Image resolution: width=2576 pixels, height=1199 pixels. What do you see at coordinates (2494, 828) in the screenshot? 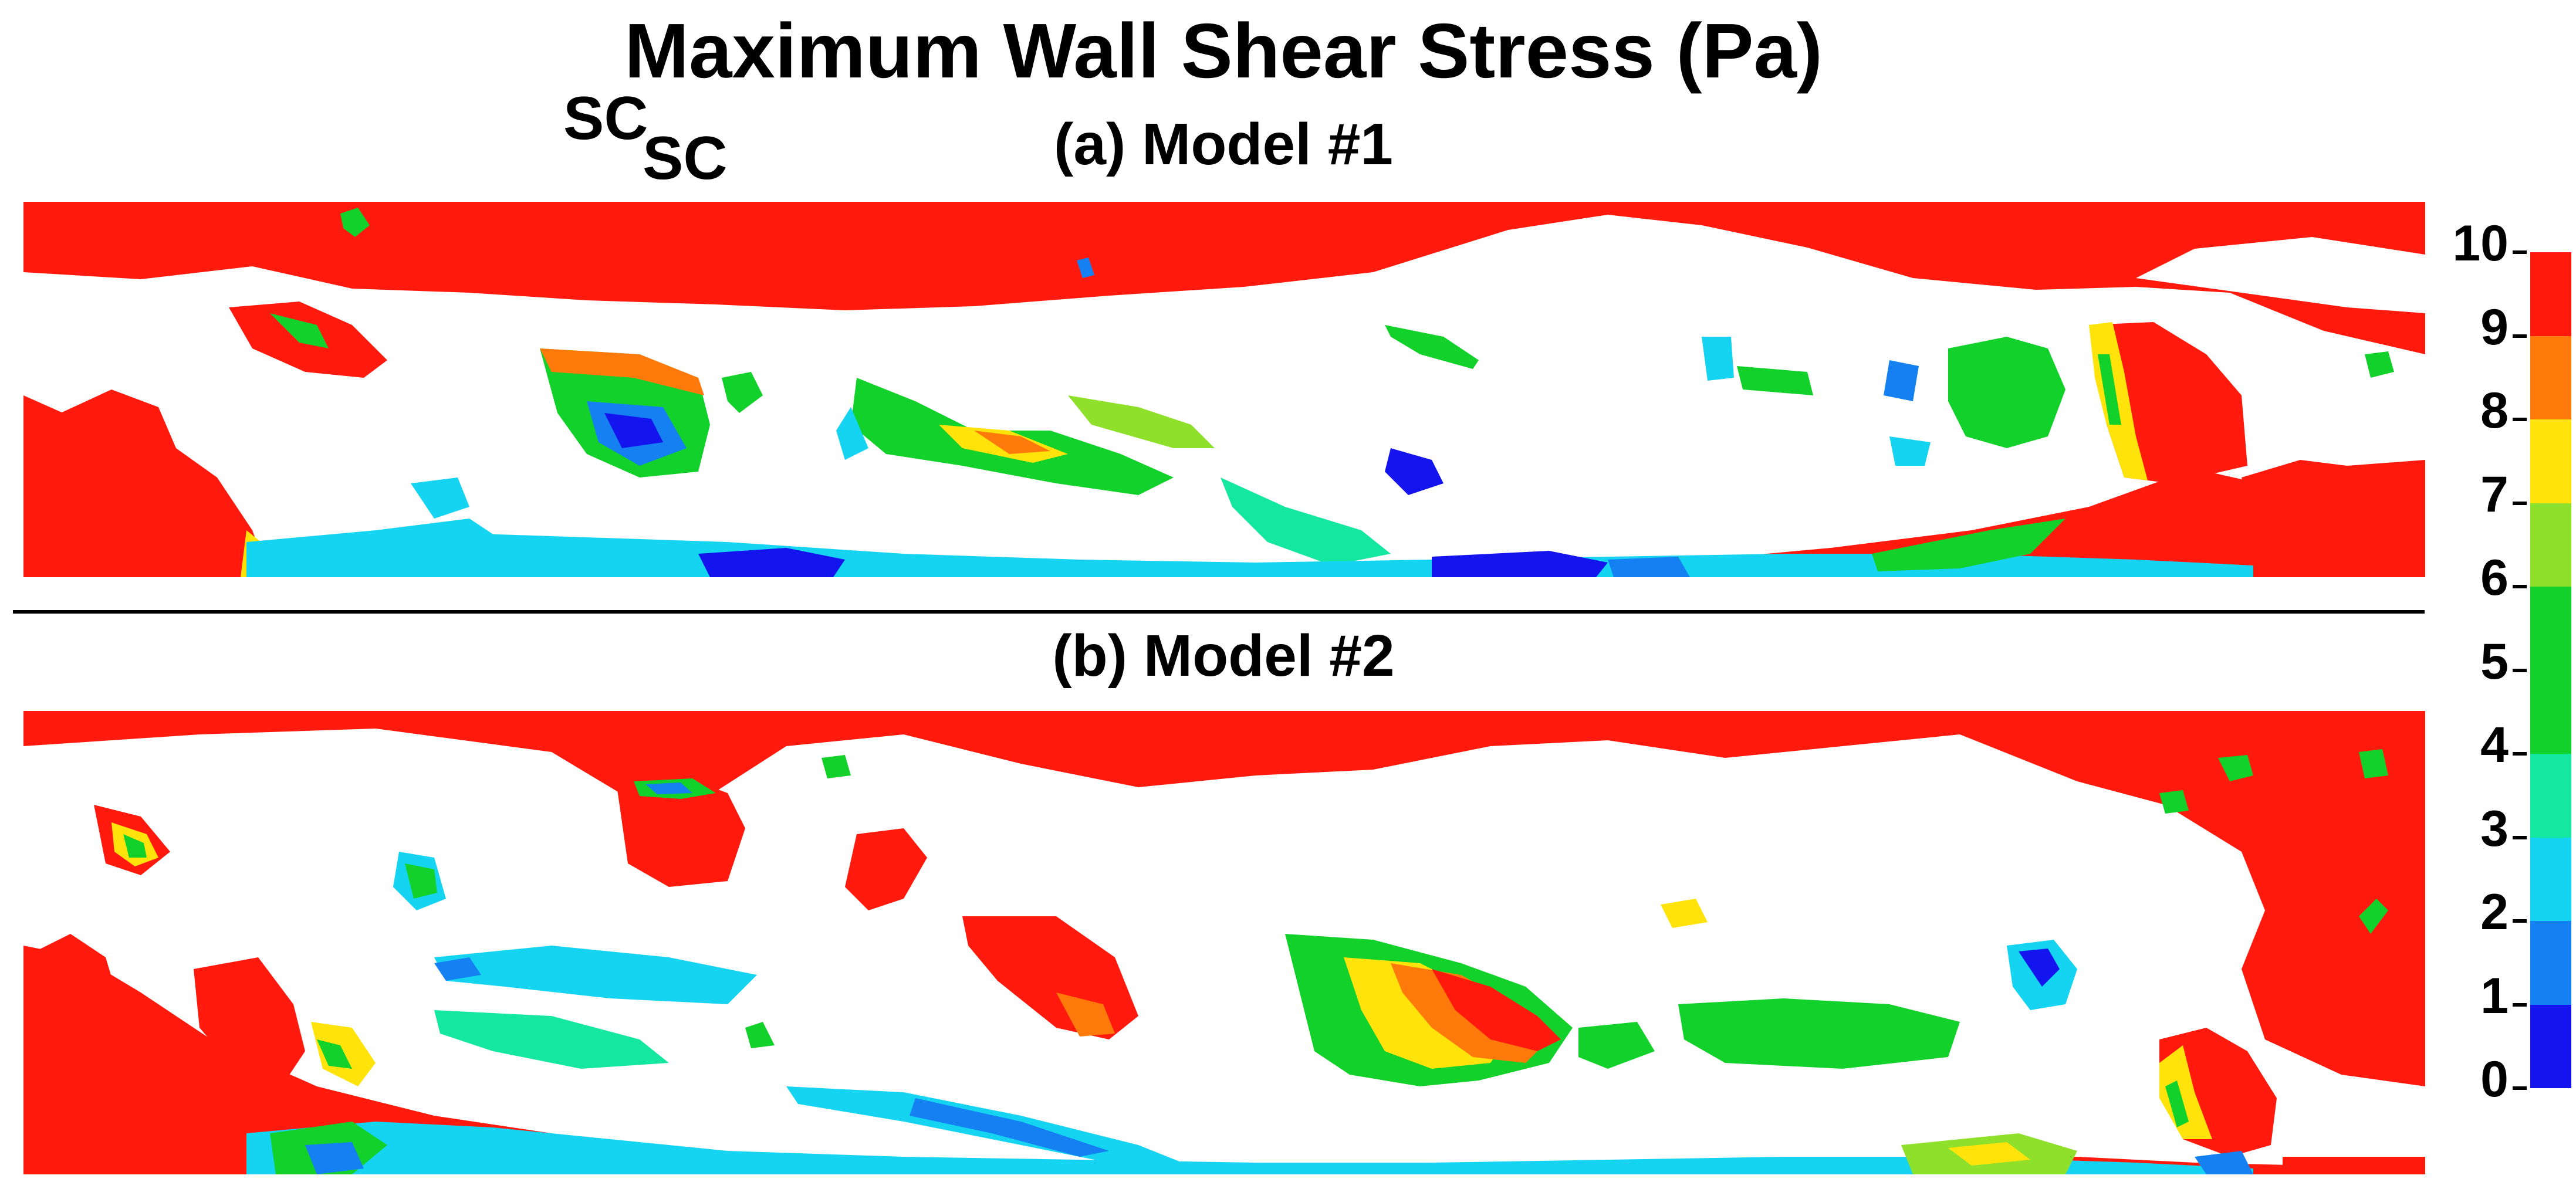
I see `colorbar-tick-label: 3` at bounding box center [2494, 828].